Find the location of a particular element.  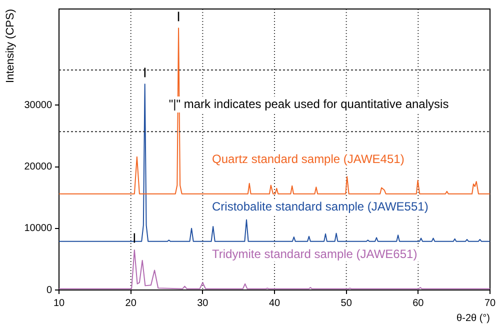

x-tick-label: 40 is located at coordinates (274, 303).